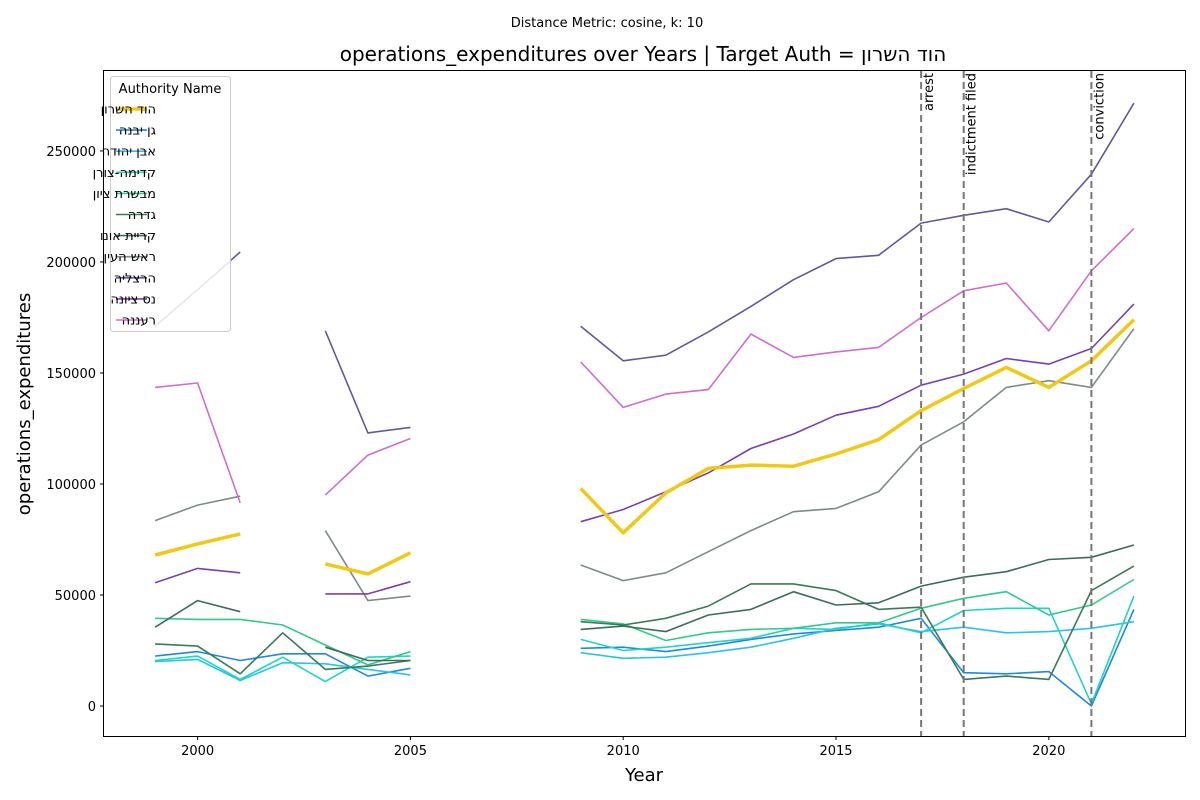 The width and height of the screenshot is (1200, 800). I want to click on legend-label: רעננה, so click(139, 321).